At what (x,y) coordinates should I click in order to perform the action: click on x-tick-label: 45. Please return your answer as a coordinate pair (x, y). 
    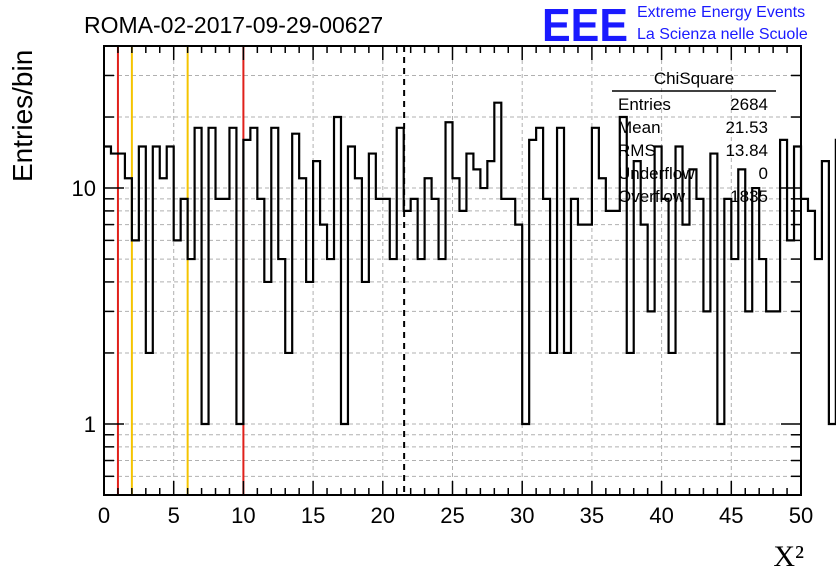
    Looking at the image, I should click on (731, 515).